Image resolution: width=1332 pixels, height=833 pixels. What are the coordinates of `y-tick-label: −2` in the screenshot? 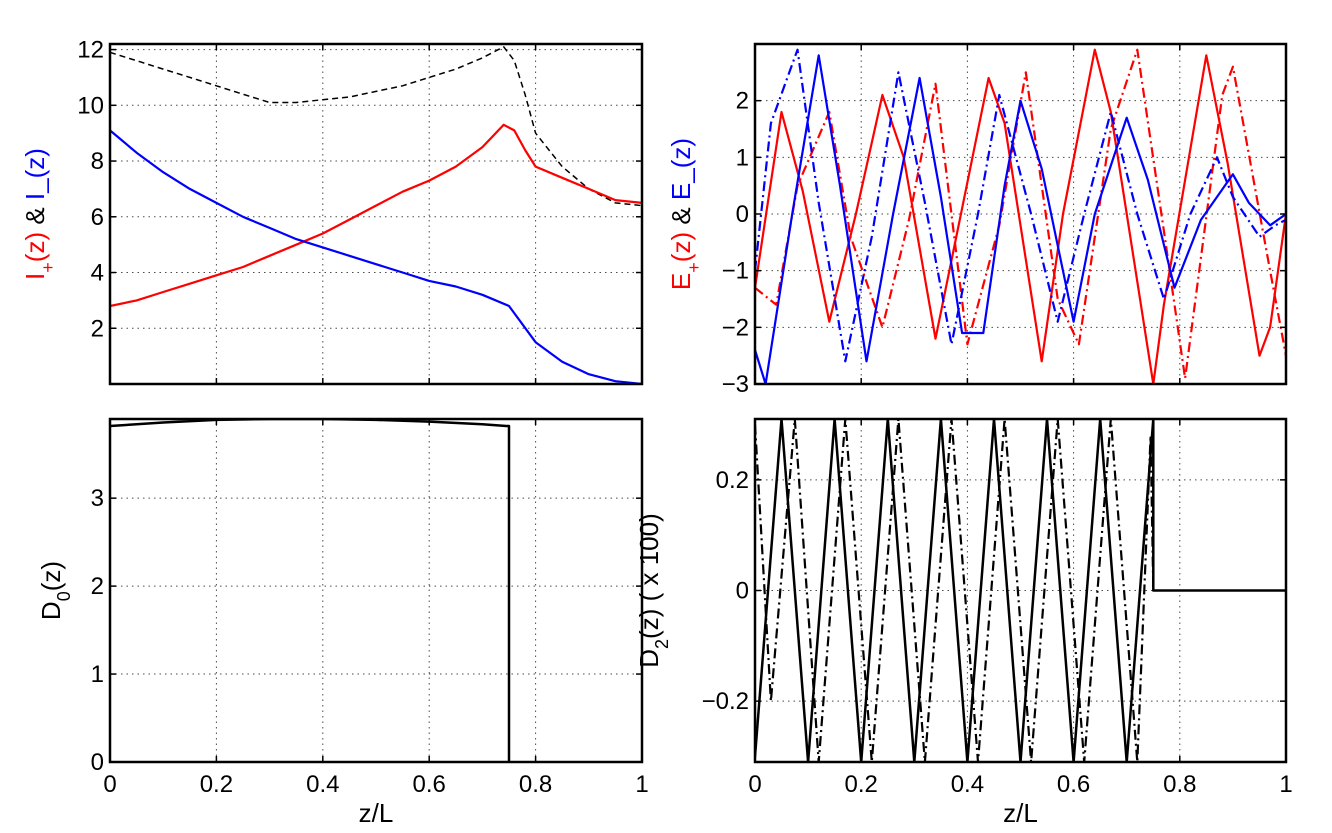 It's located at (735, 327).